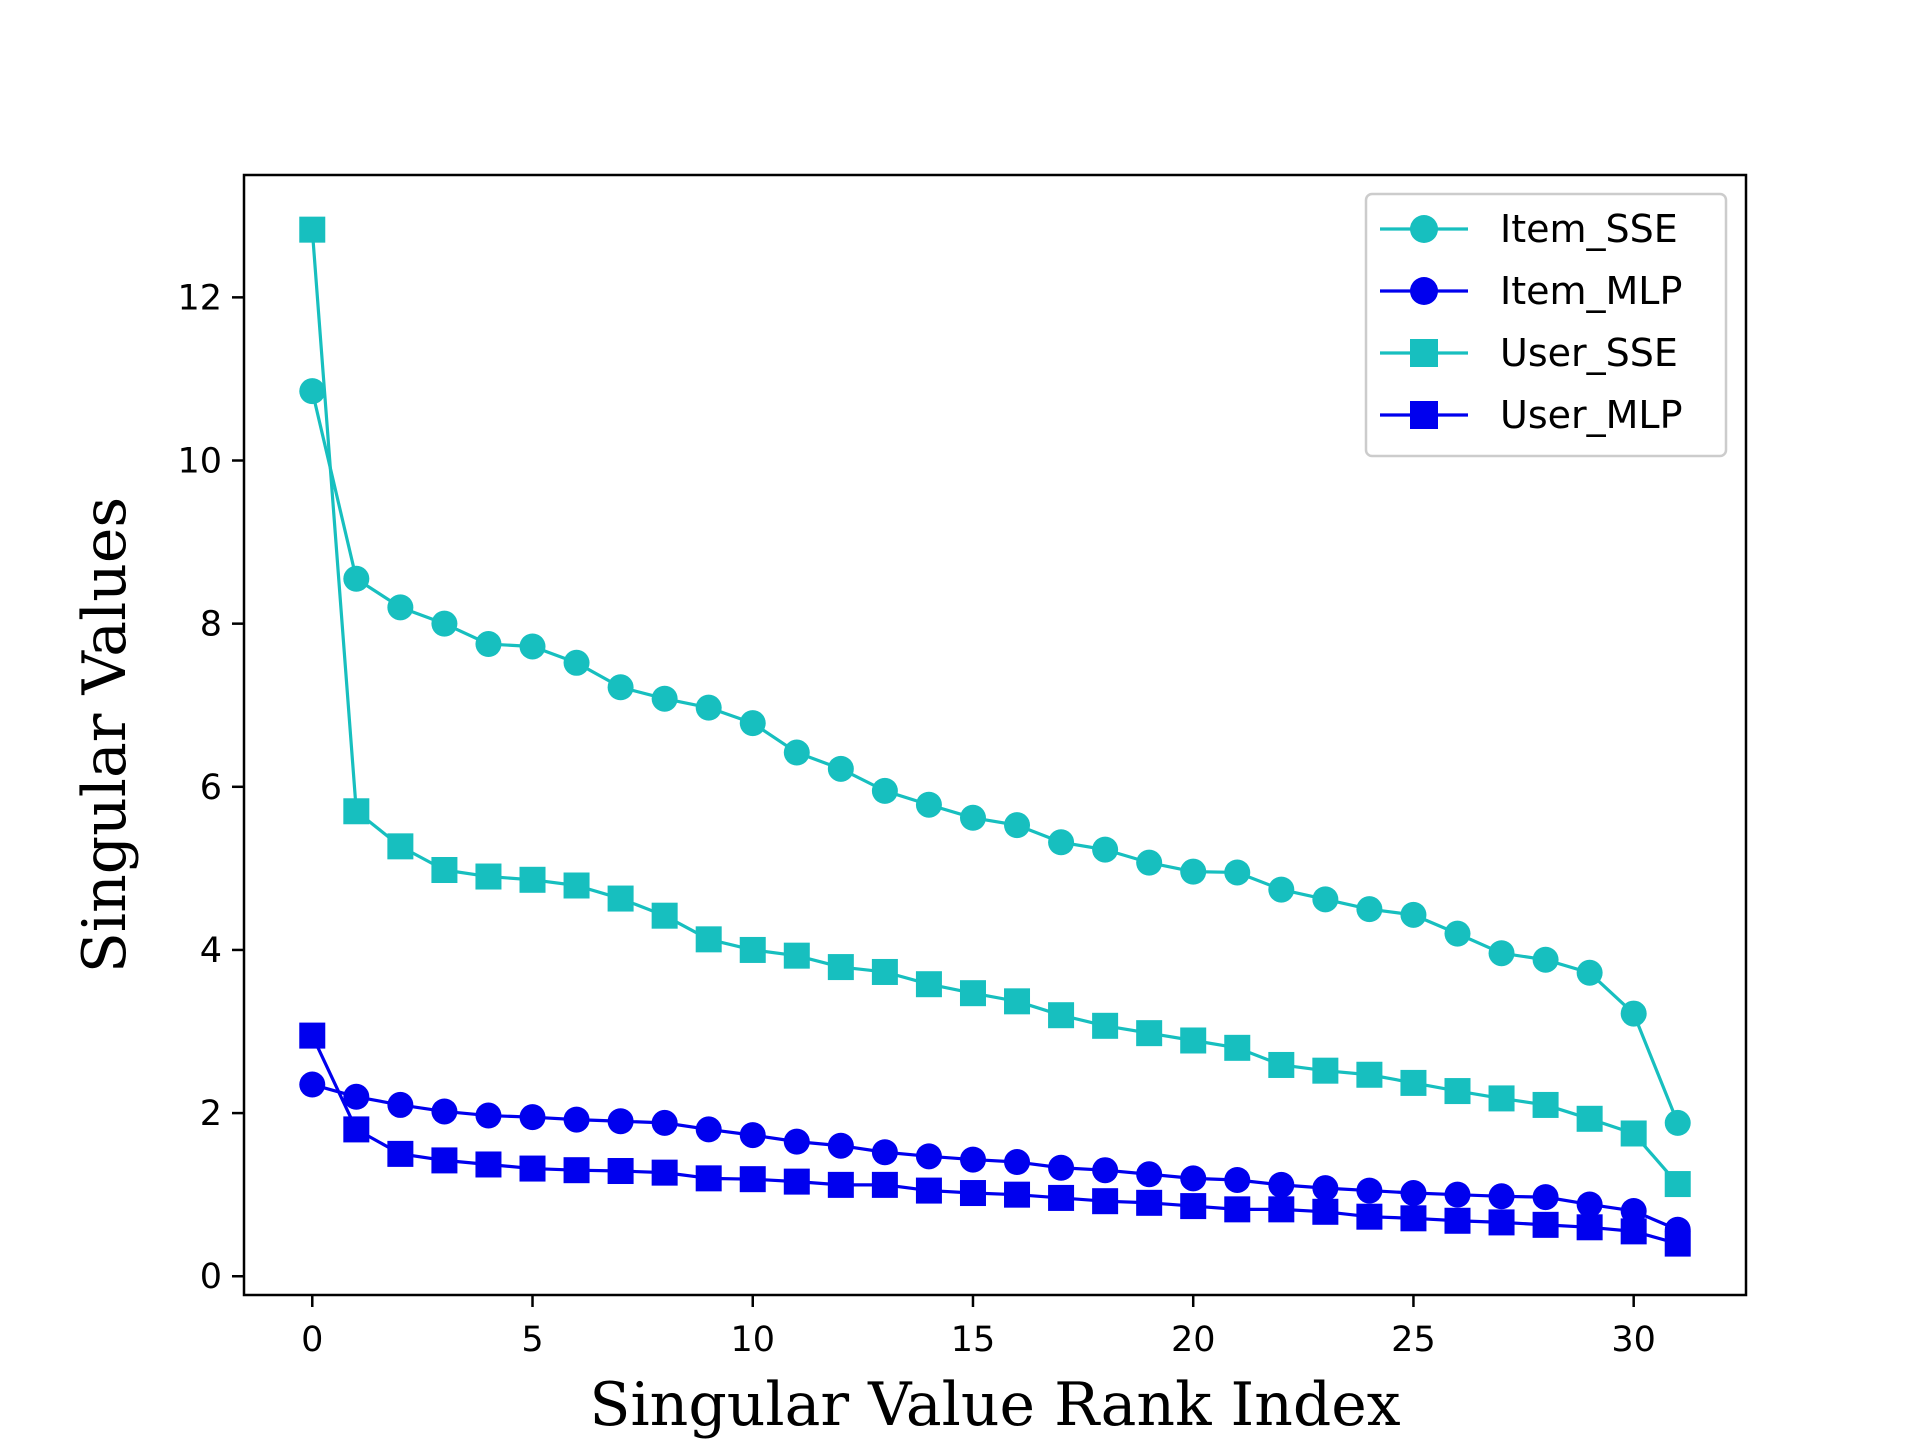 The image size is (1920, 1440). I want to click on y-axis: 0 2 4 6 8 10 12, so click(210, 787).